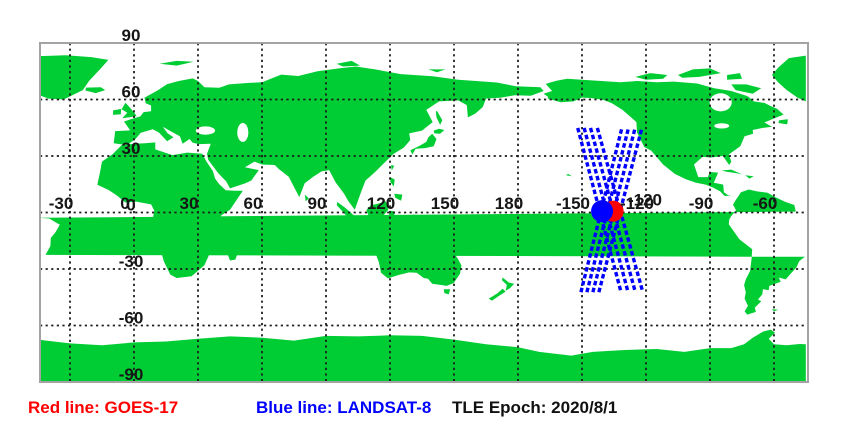  I want to click on longitude-label: 150, so click(445, 203).